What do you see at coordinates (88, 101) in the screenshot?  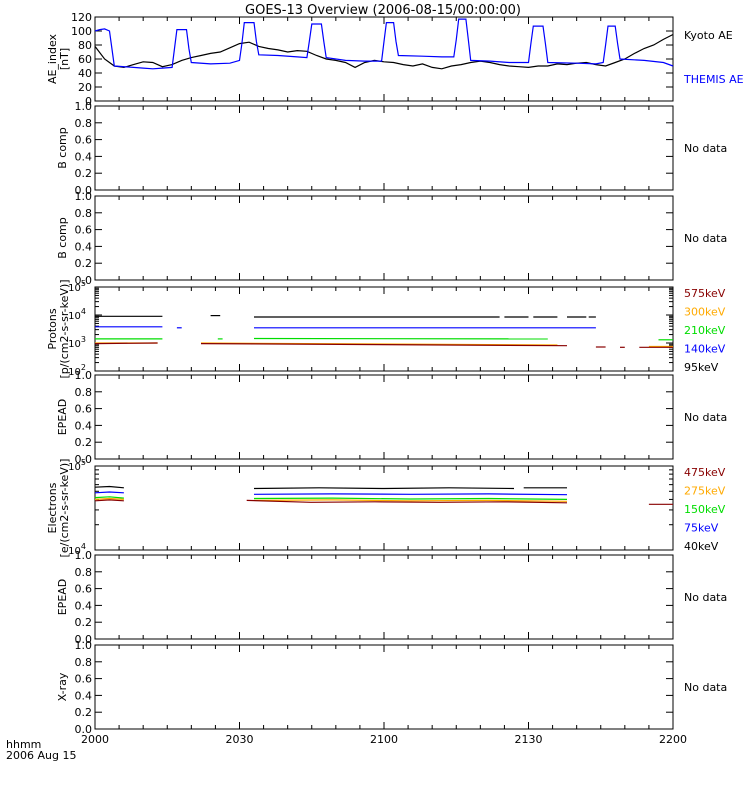 I see `y-tick-label: 0` at bounding box center [88, 101].